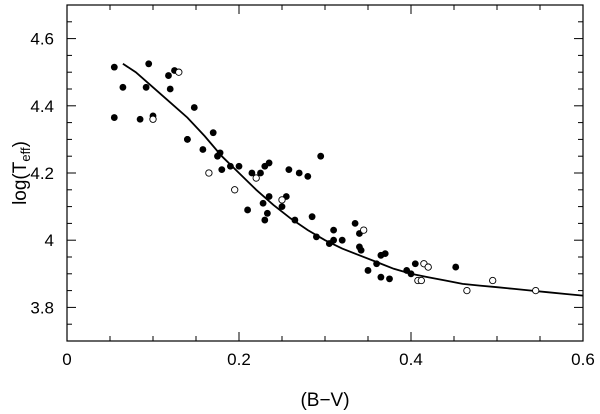  Describe the element at coordinates (20, 183) in the screenshot. I see `y-axis-title-main: log(T` at that location.